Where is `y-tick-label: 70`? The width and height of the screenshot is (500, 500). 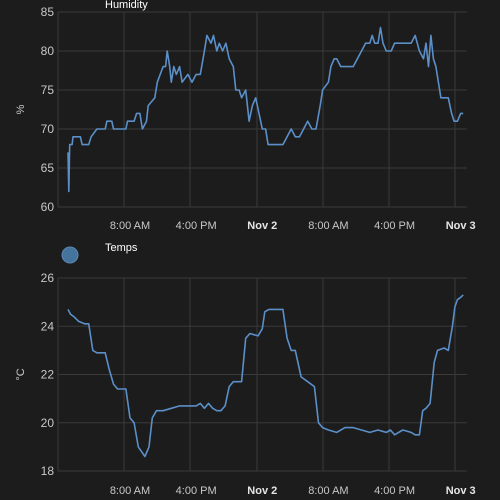 y-tick-label: 70 is located at coordinates (48, 129).